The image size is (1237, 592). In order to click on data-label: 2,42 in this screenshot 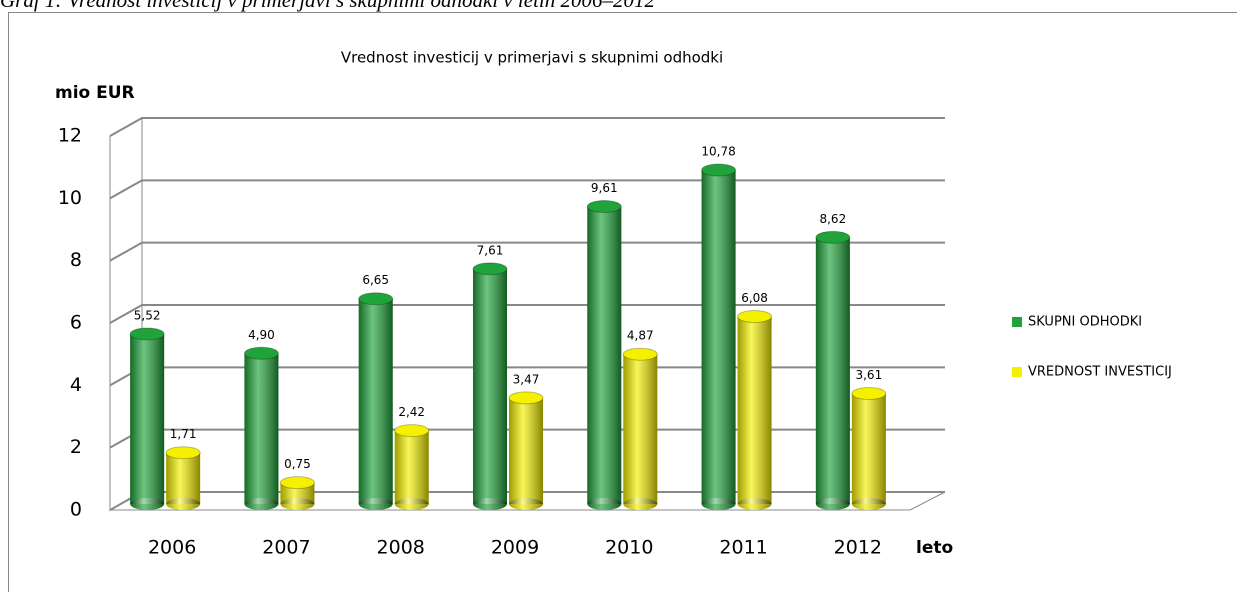, I will do `click(411, 412)`.